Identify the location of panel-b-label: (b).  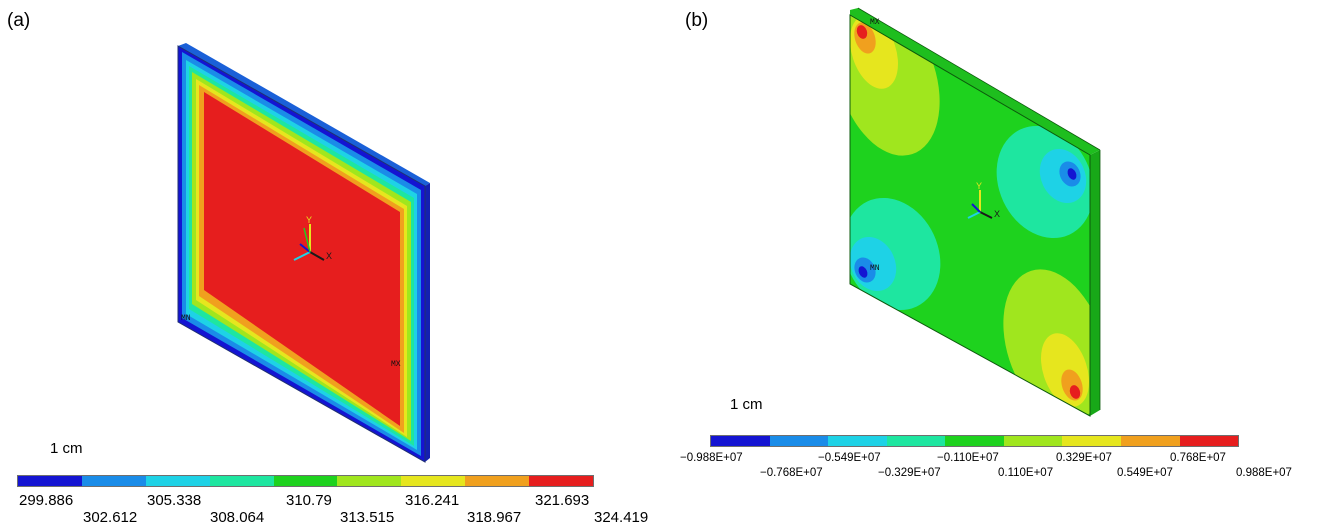
(697, 20).